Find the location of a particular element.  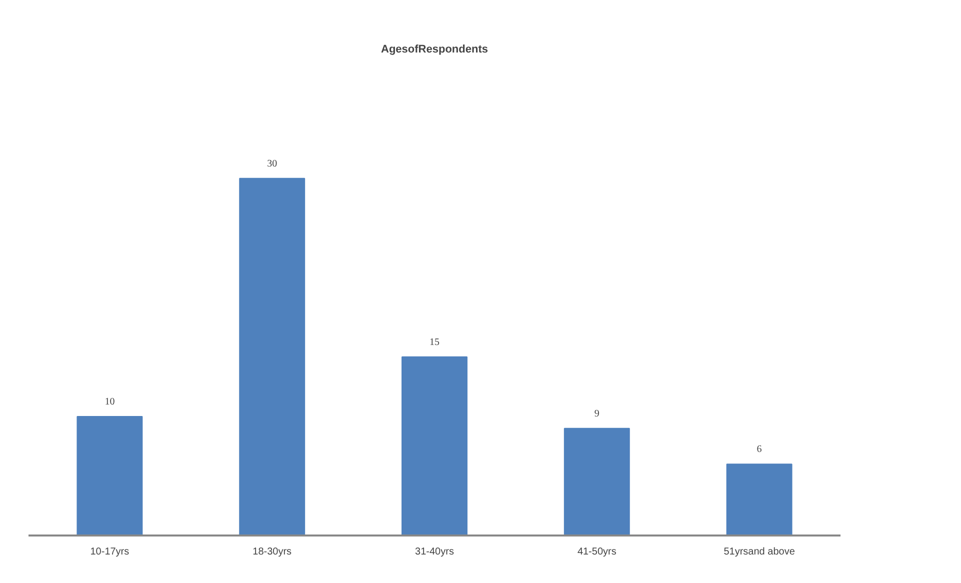

data-label: 10 is located at coordinates (109, 402).